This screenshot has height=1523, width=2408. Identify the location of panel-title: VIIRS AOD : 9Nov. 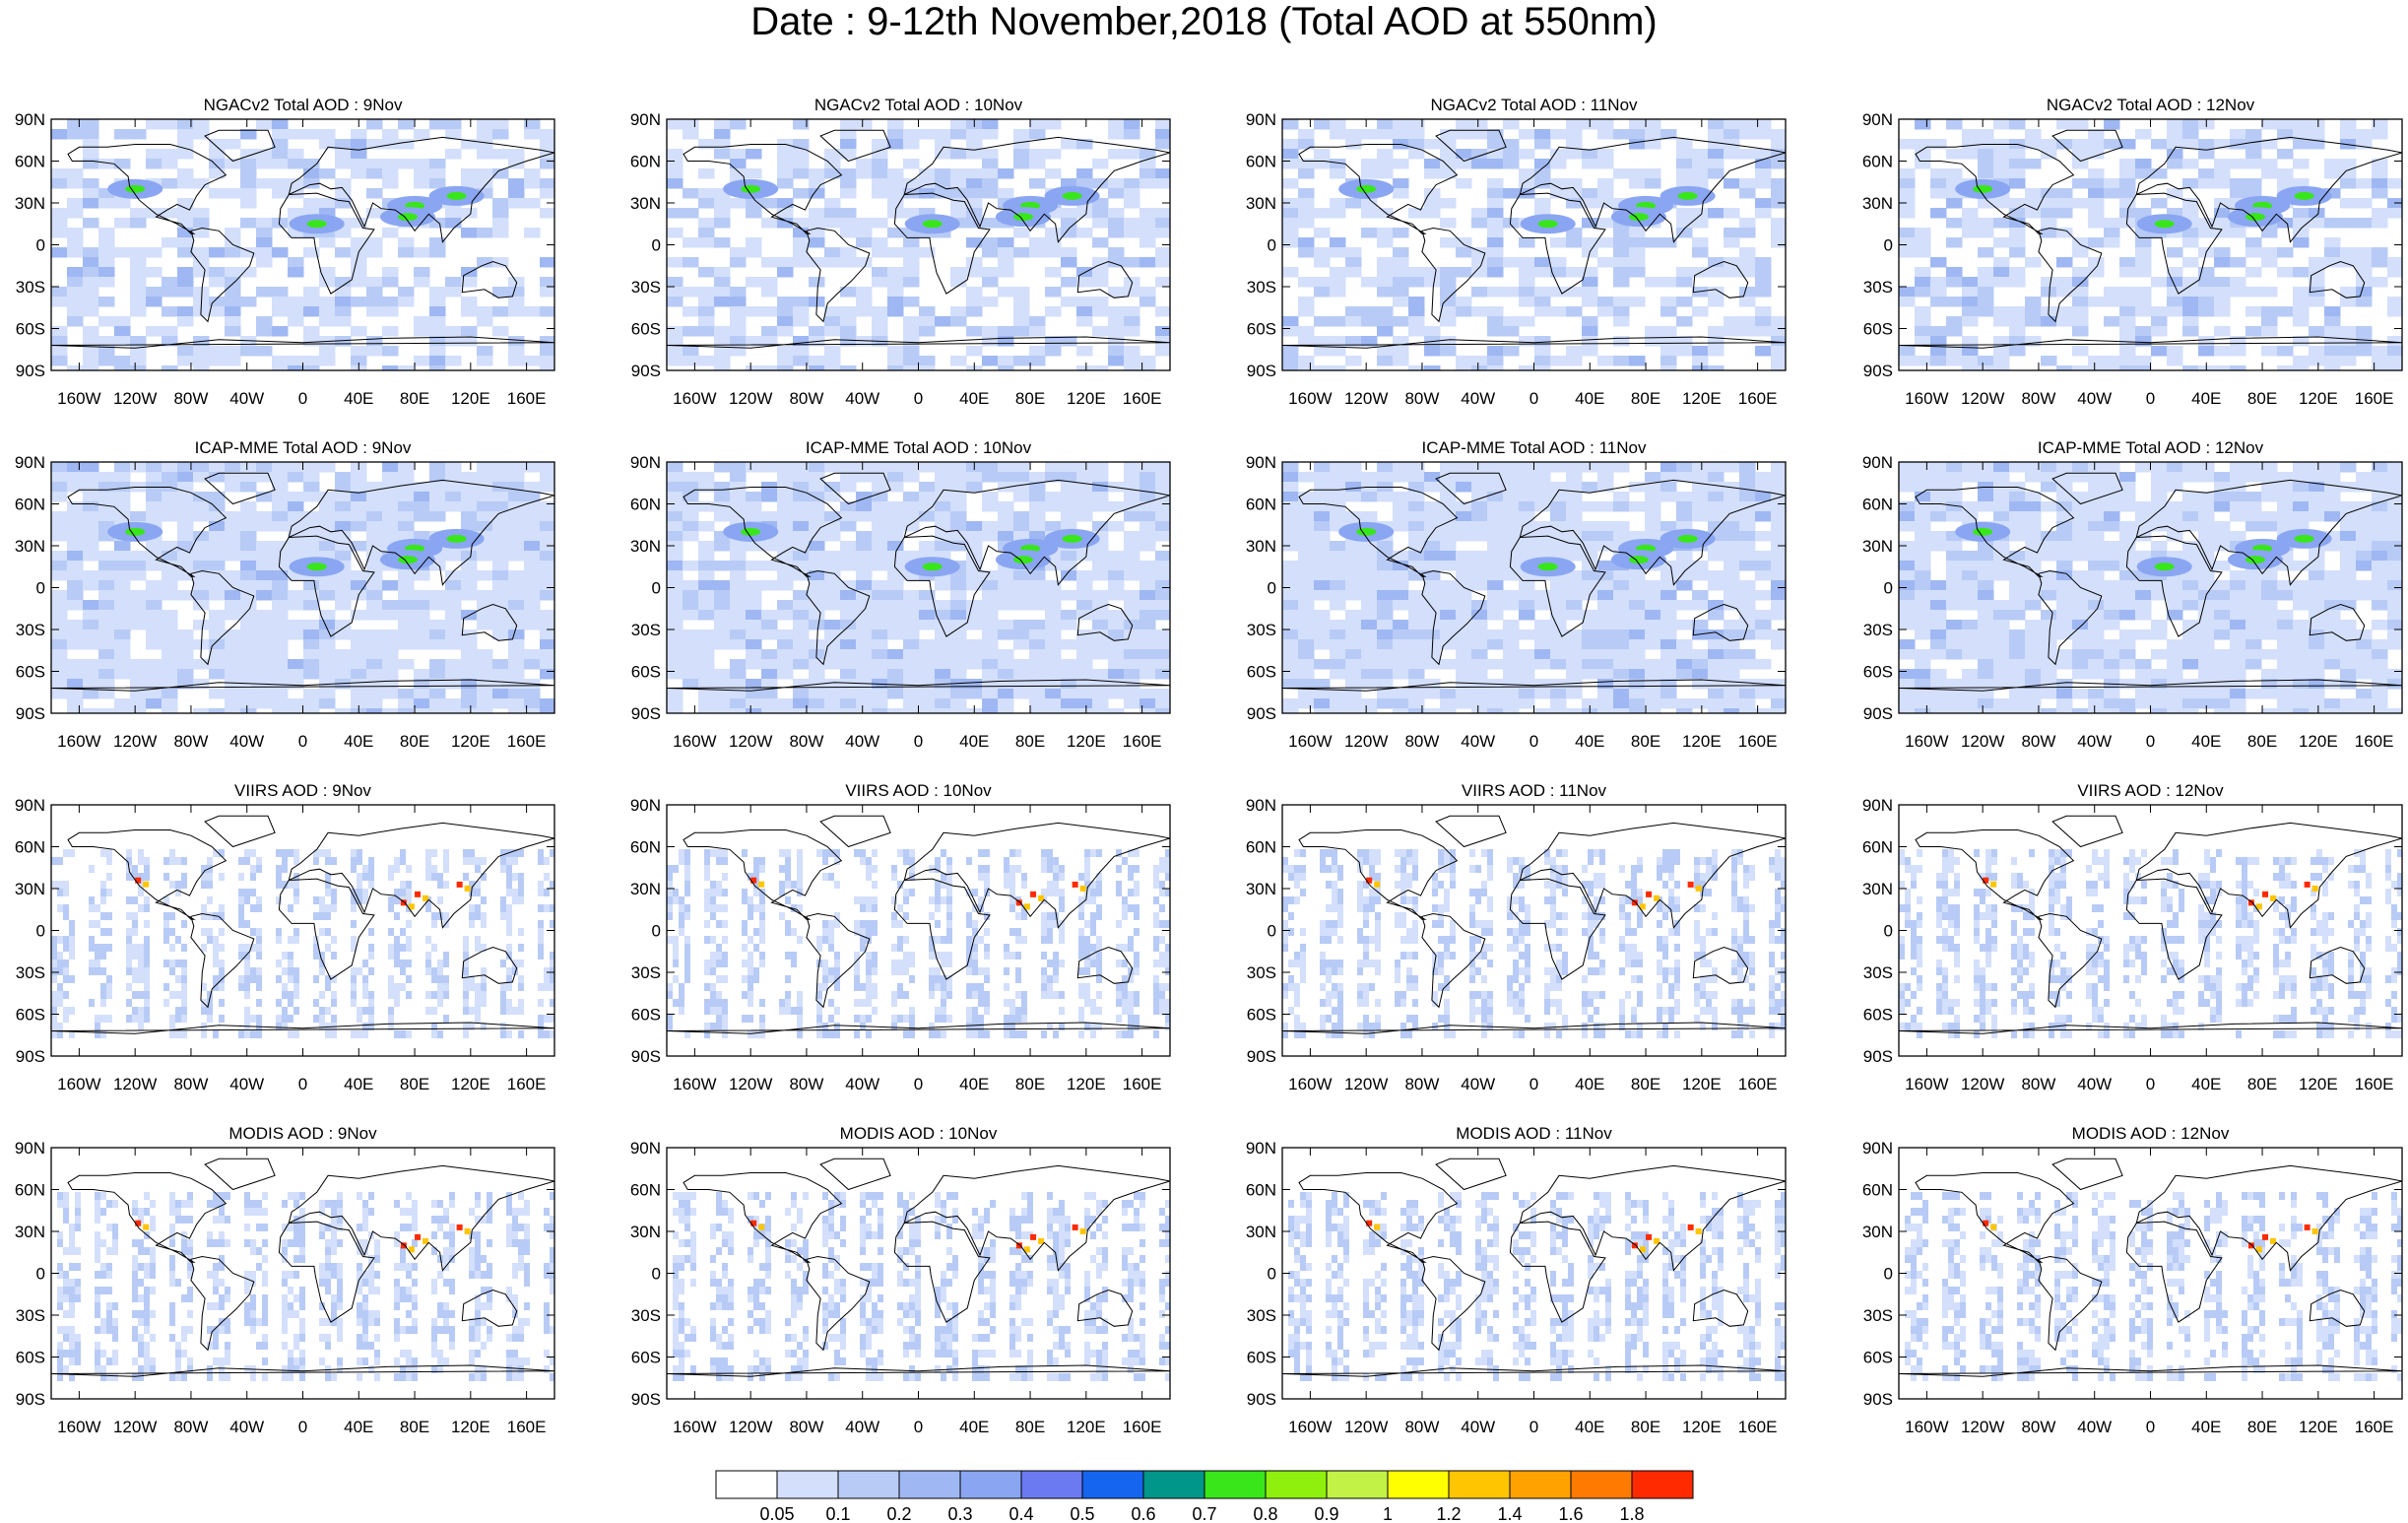
(303, 791).